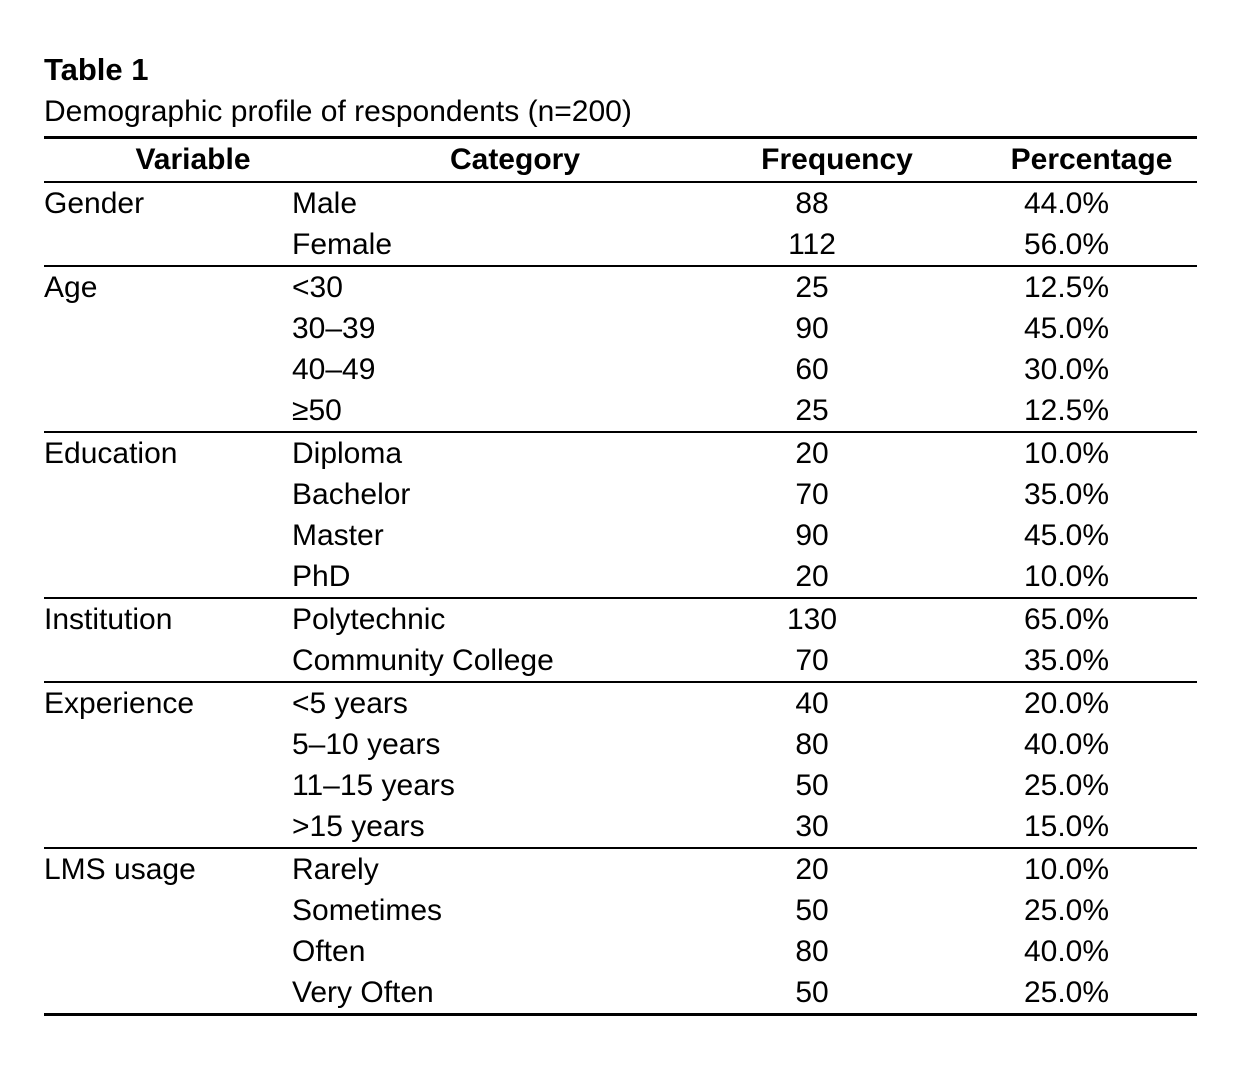 The height and width of the screenshot is (1092, 1234). Describe the element at coordinates (620, 535) in the screenshot. I see `table-row: Master 90 45.0%` at that location.